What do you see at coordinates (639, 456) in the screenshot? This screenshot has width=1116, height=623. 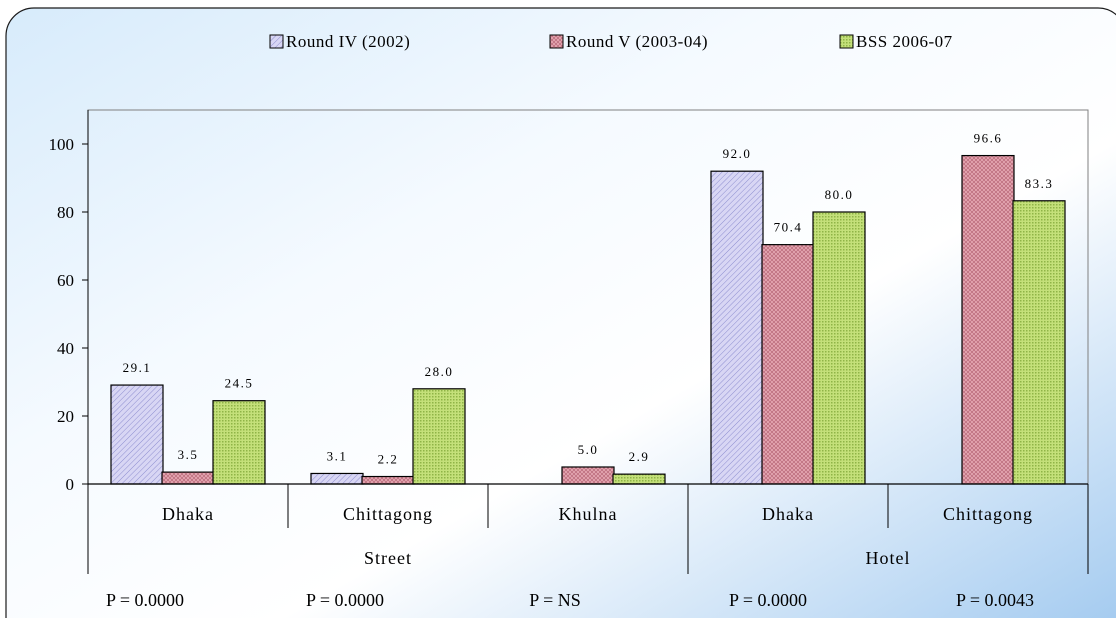 I see `data-label: 2.9` at bounding box center [639, 456].